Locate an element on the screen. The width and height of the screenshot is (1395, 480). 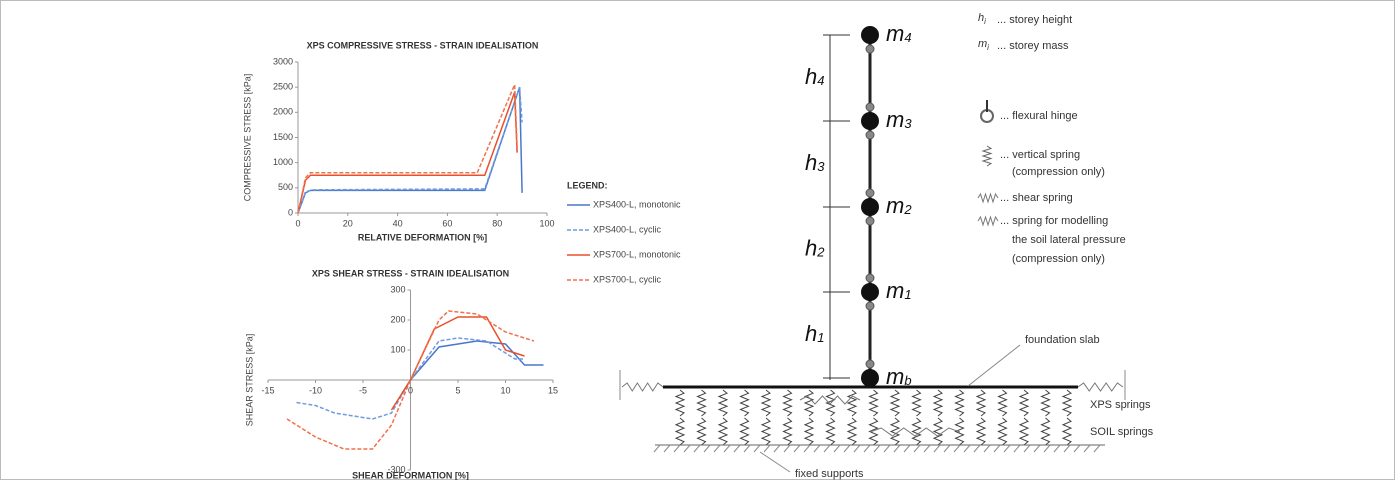
x-tick-label: 40 is located at coordinates (398, 223).